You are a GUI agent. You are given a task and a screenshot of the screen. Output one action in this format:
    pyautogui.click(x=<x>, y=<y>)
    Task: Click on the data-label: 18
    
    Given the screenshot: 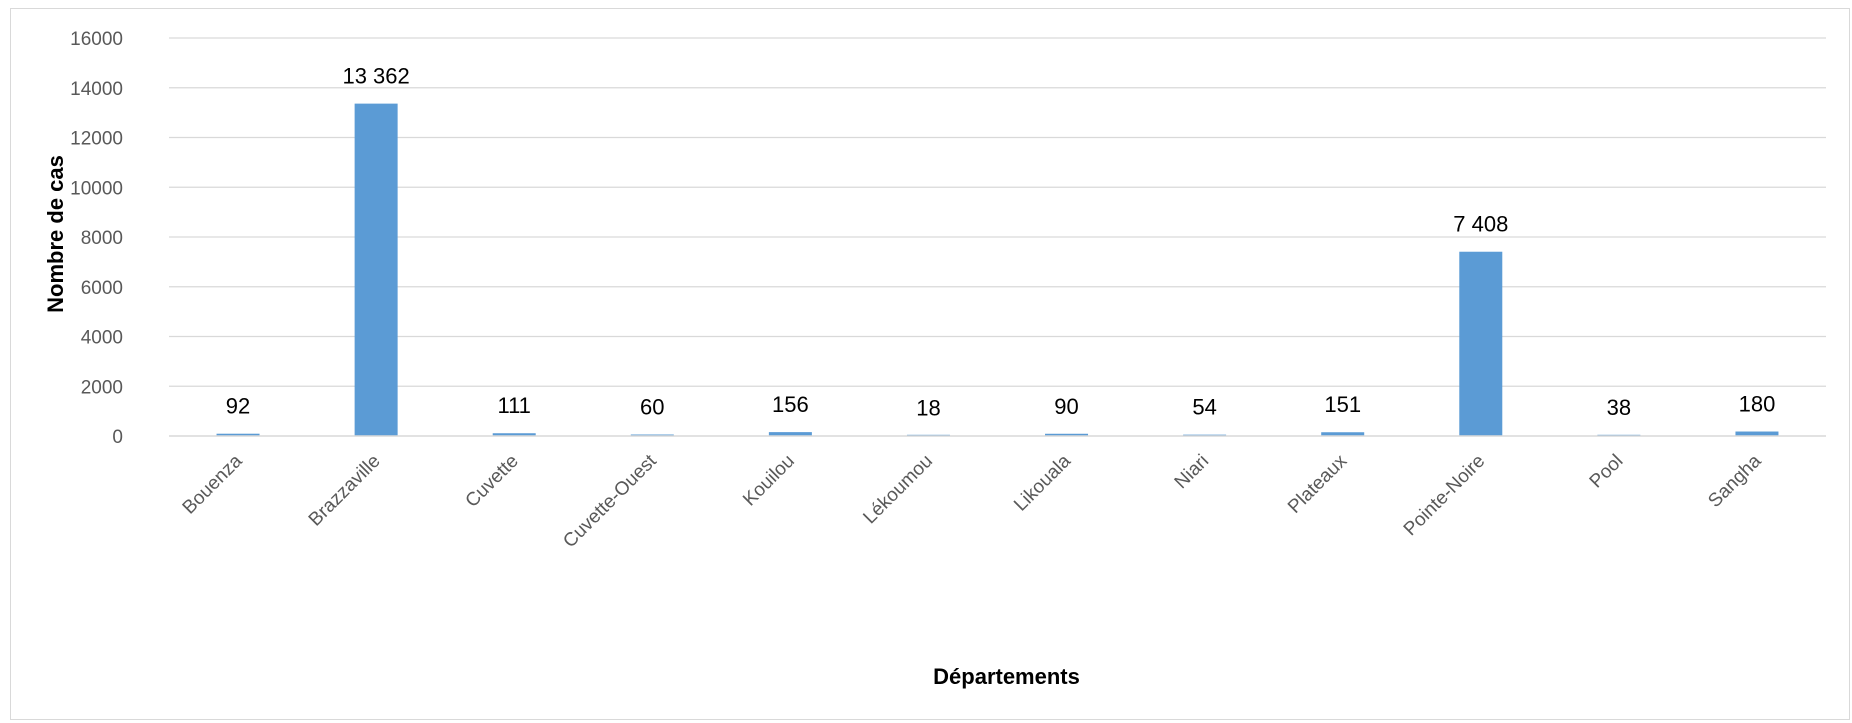 What is the action you would take?
    pyautogui.click(x=928, y=408)
    